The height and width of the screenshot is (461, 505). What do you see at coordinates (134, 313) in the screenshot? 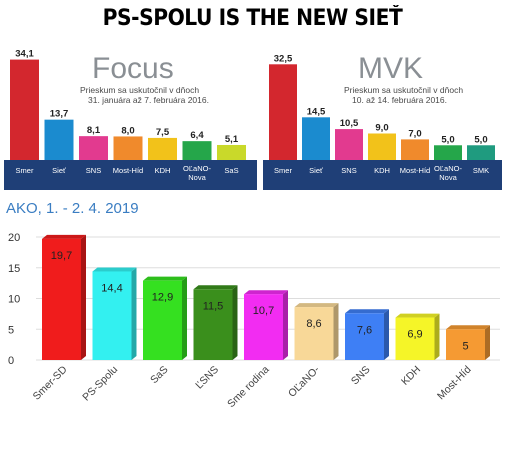
I see `bar-side-ps-spolu` at bounding box center [134, 313].